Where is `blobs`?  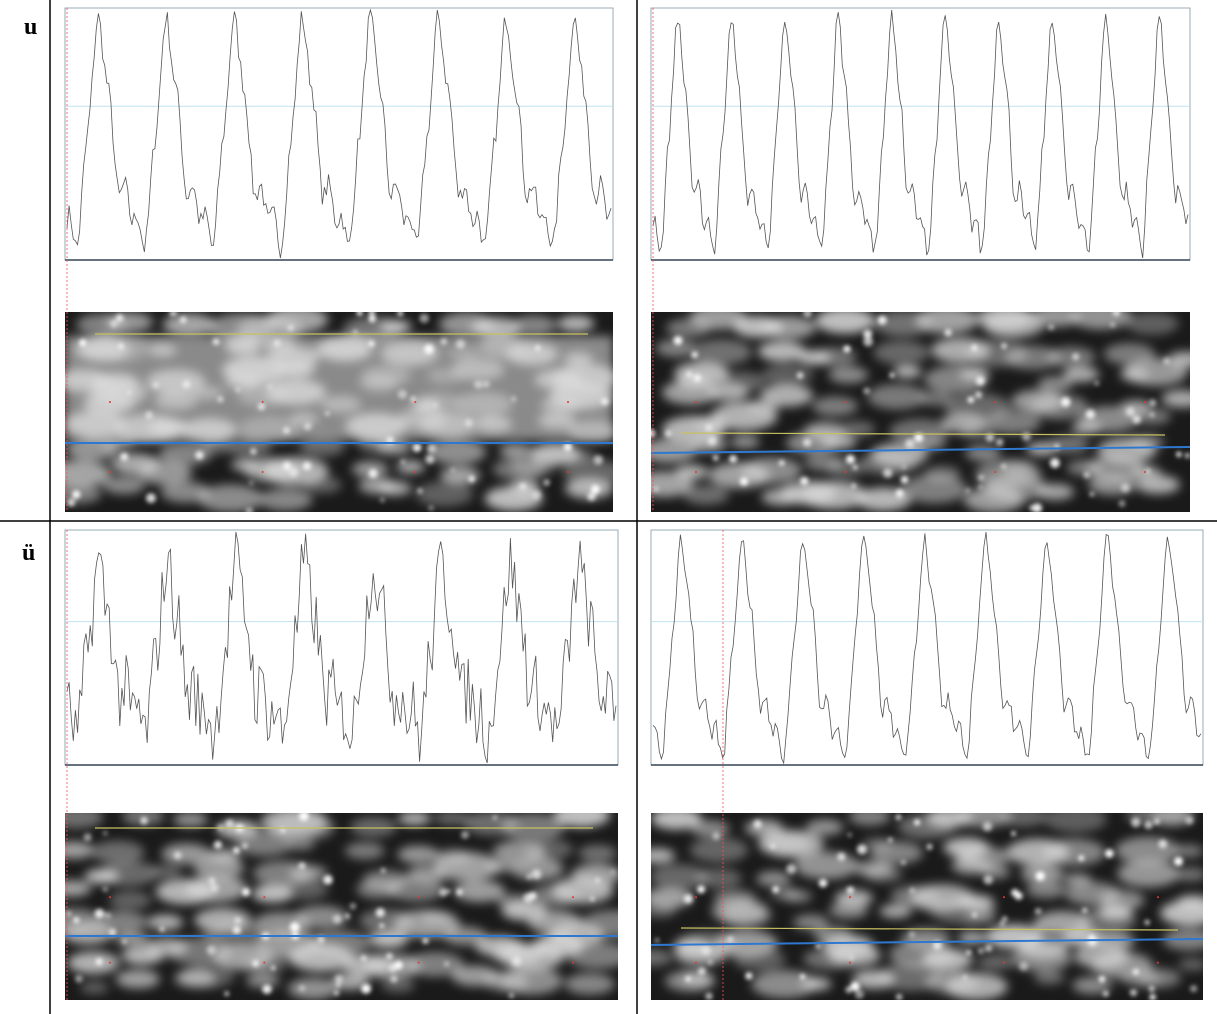
blobs is located at coordinates (927, 906).